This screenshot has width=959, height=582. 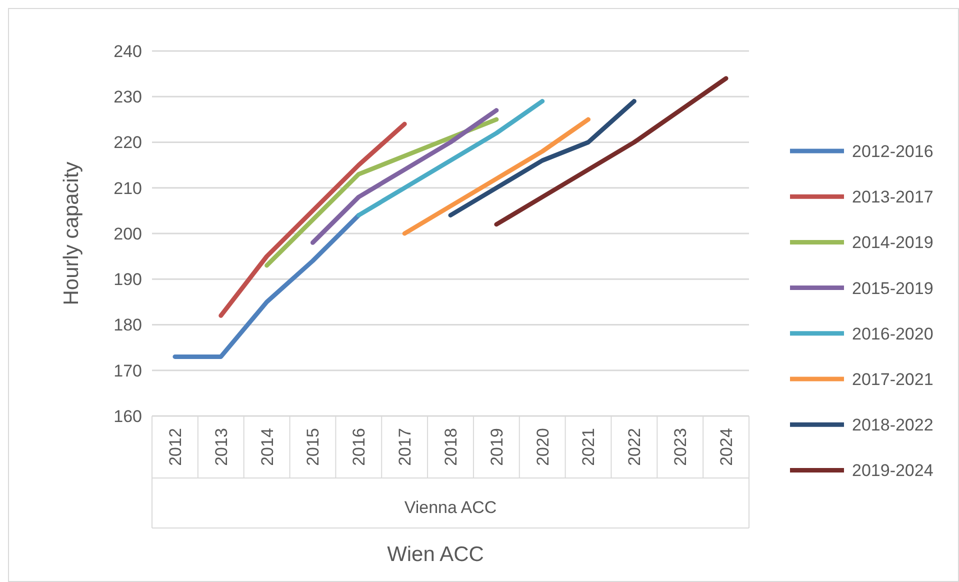 What do you see at coordinates (542, 447) in the screenshot?
I see `x-tick-label: 2020` at bounding box center [542, 447].